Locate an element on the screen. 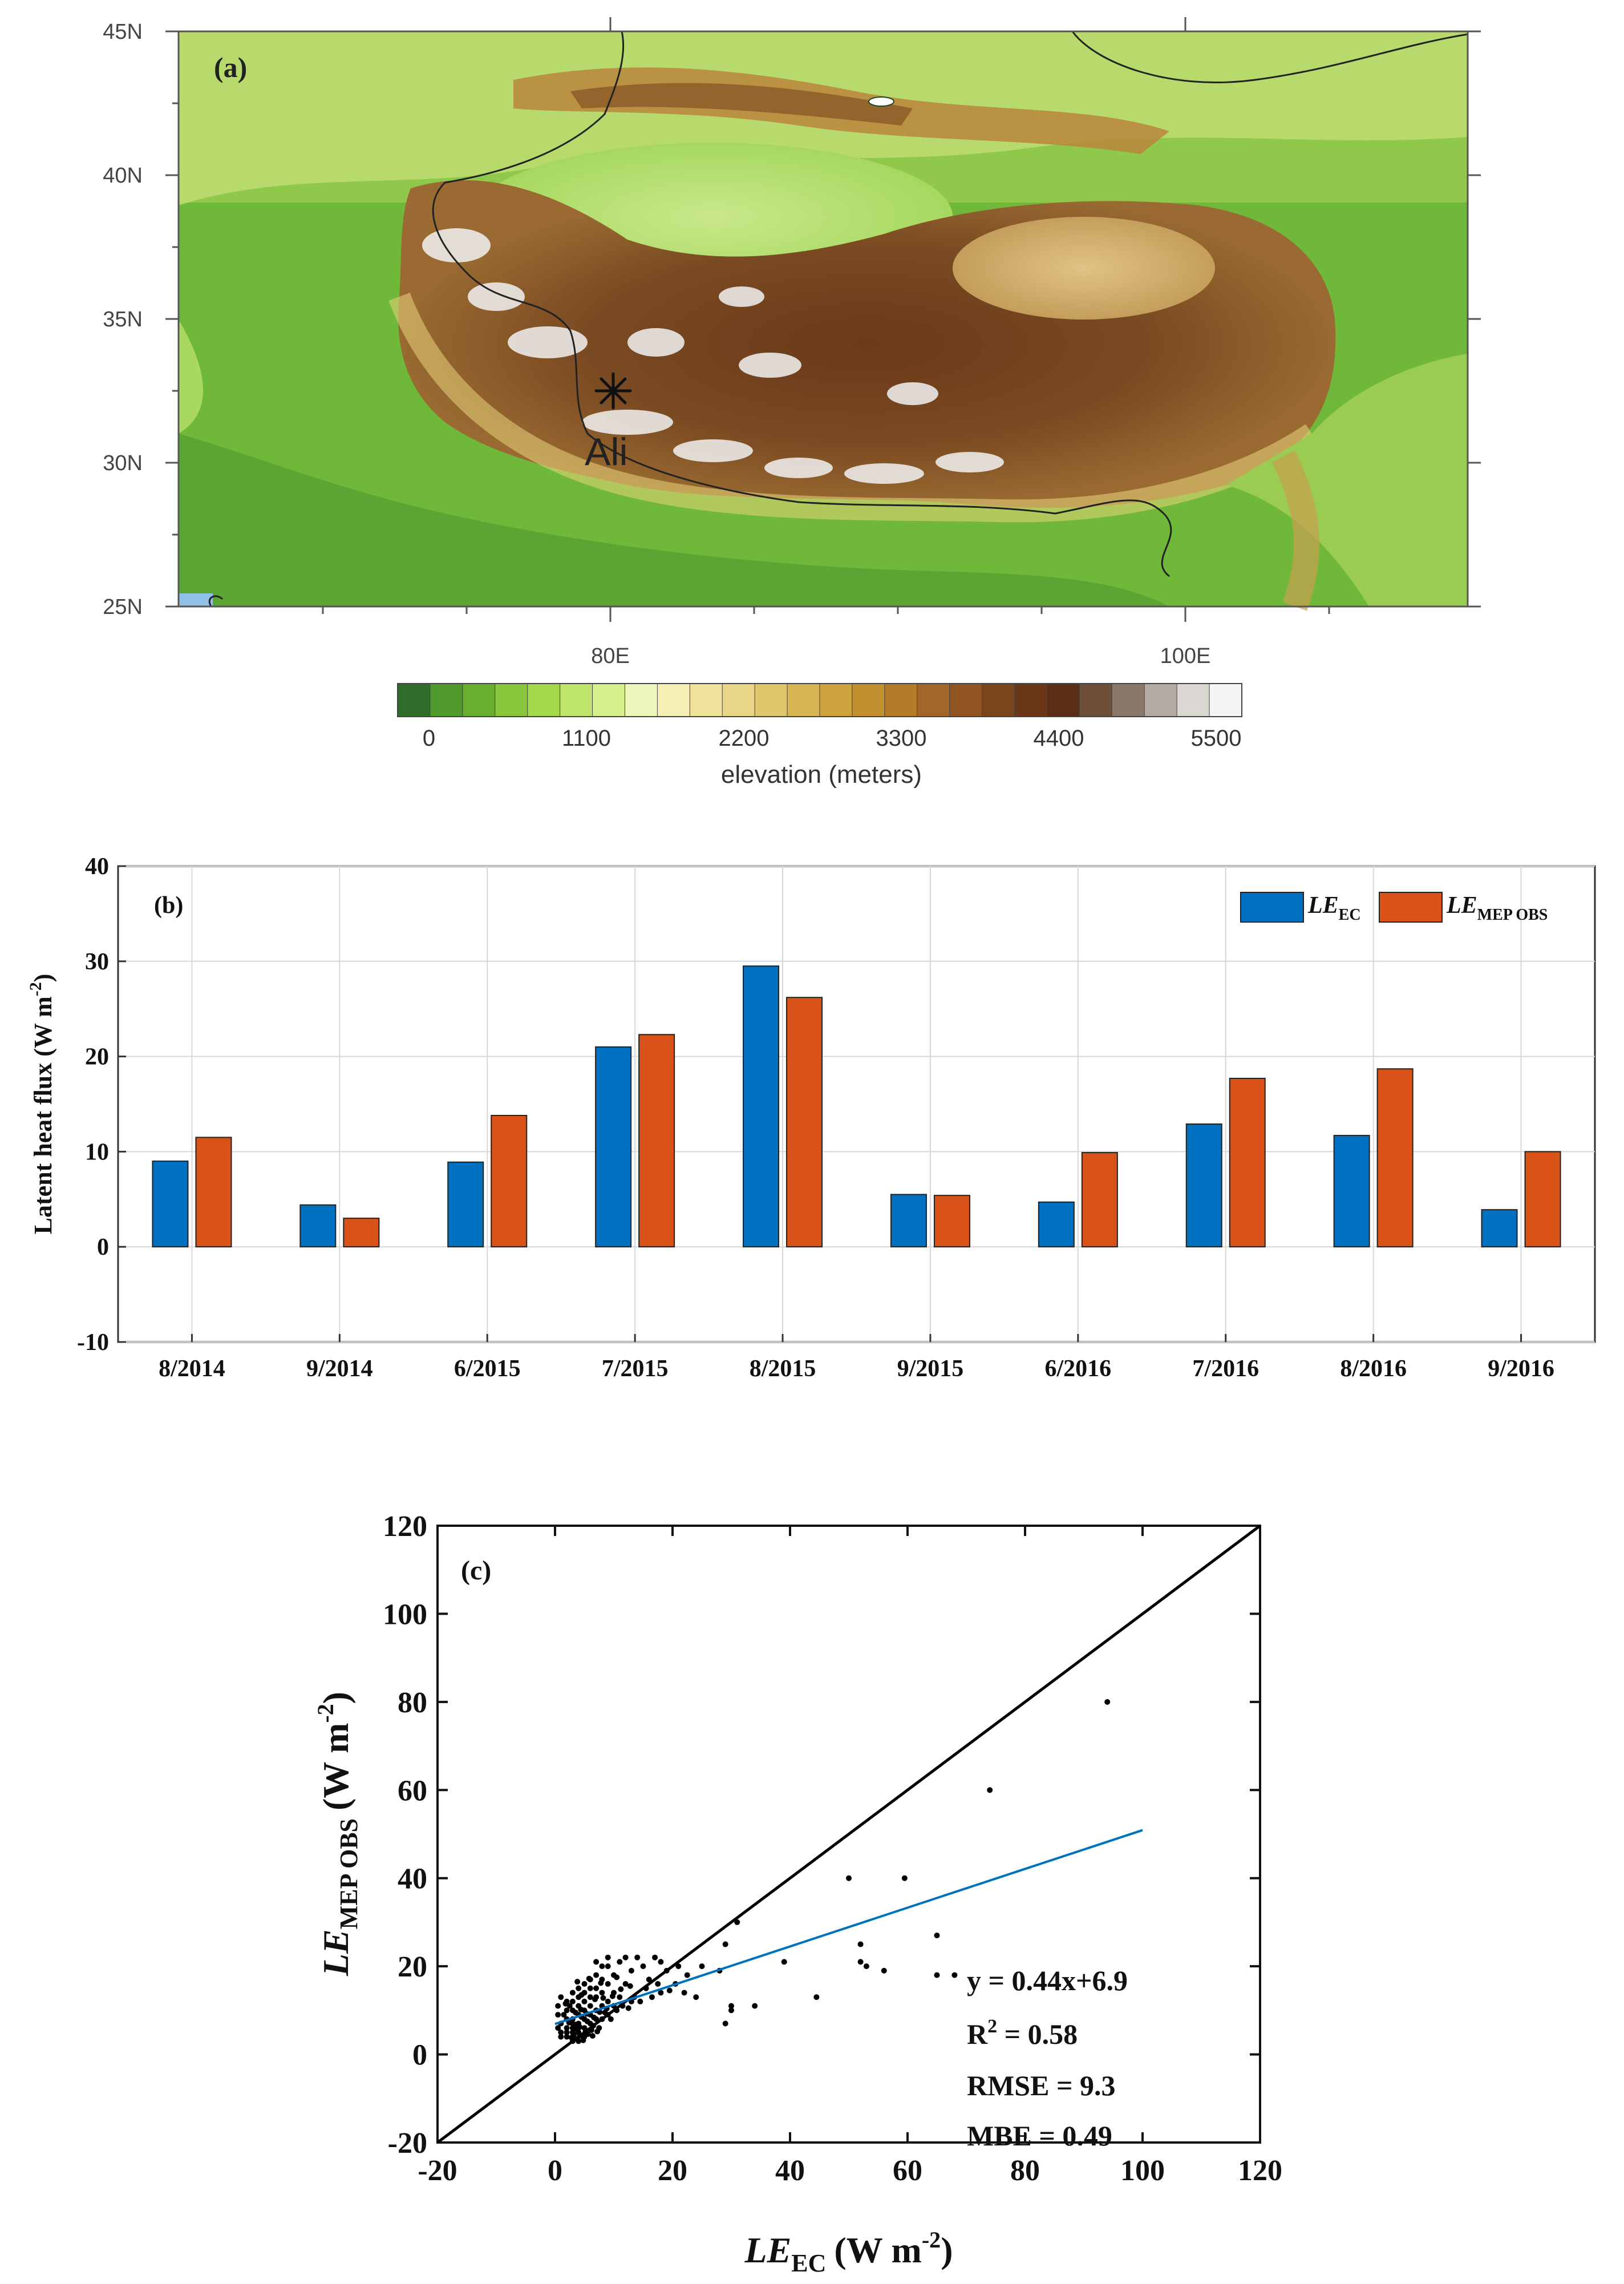  bar-y-tick-label: 30 is located at coordinates (97, 962).